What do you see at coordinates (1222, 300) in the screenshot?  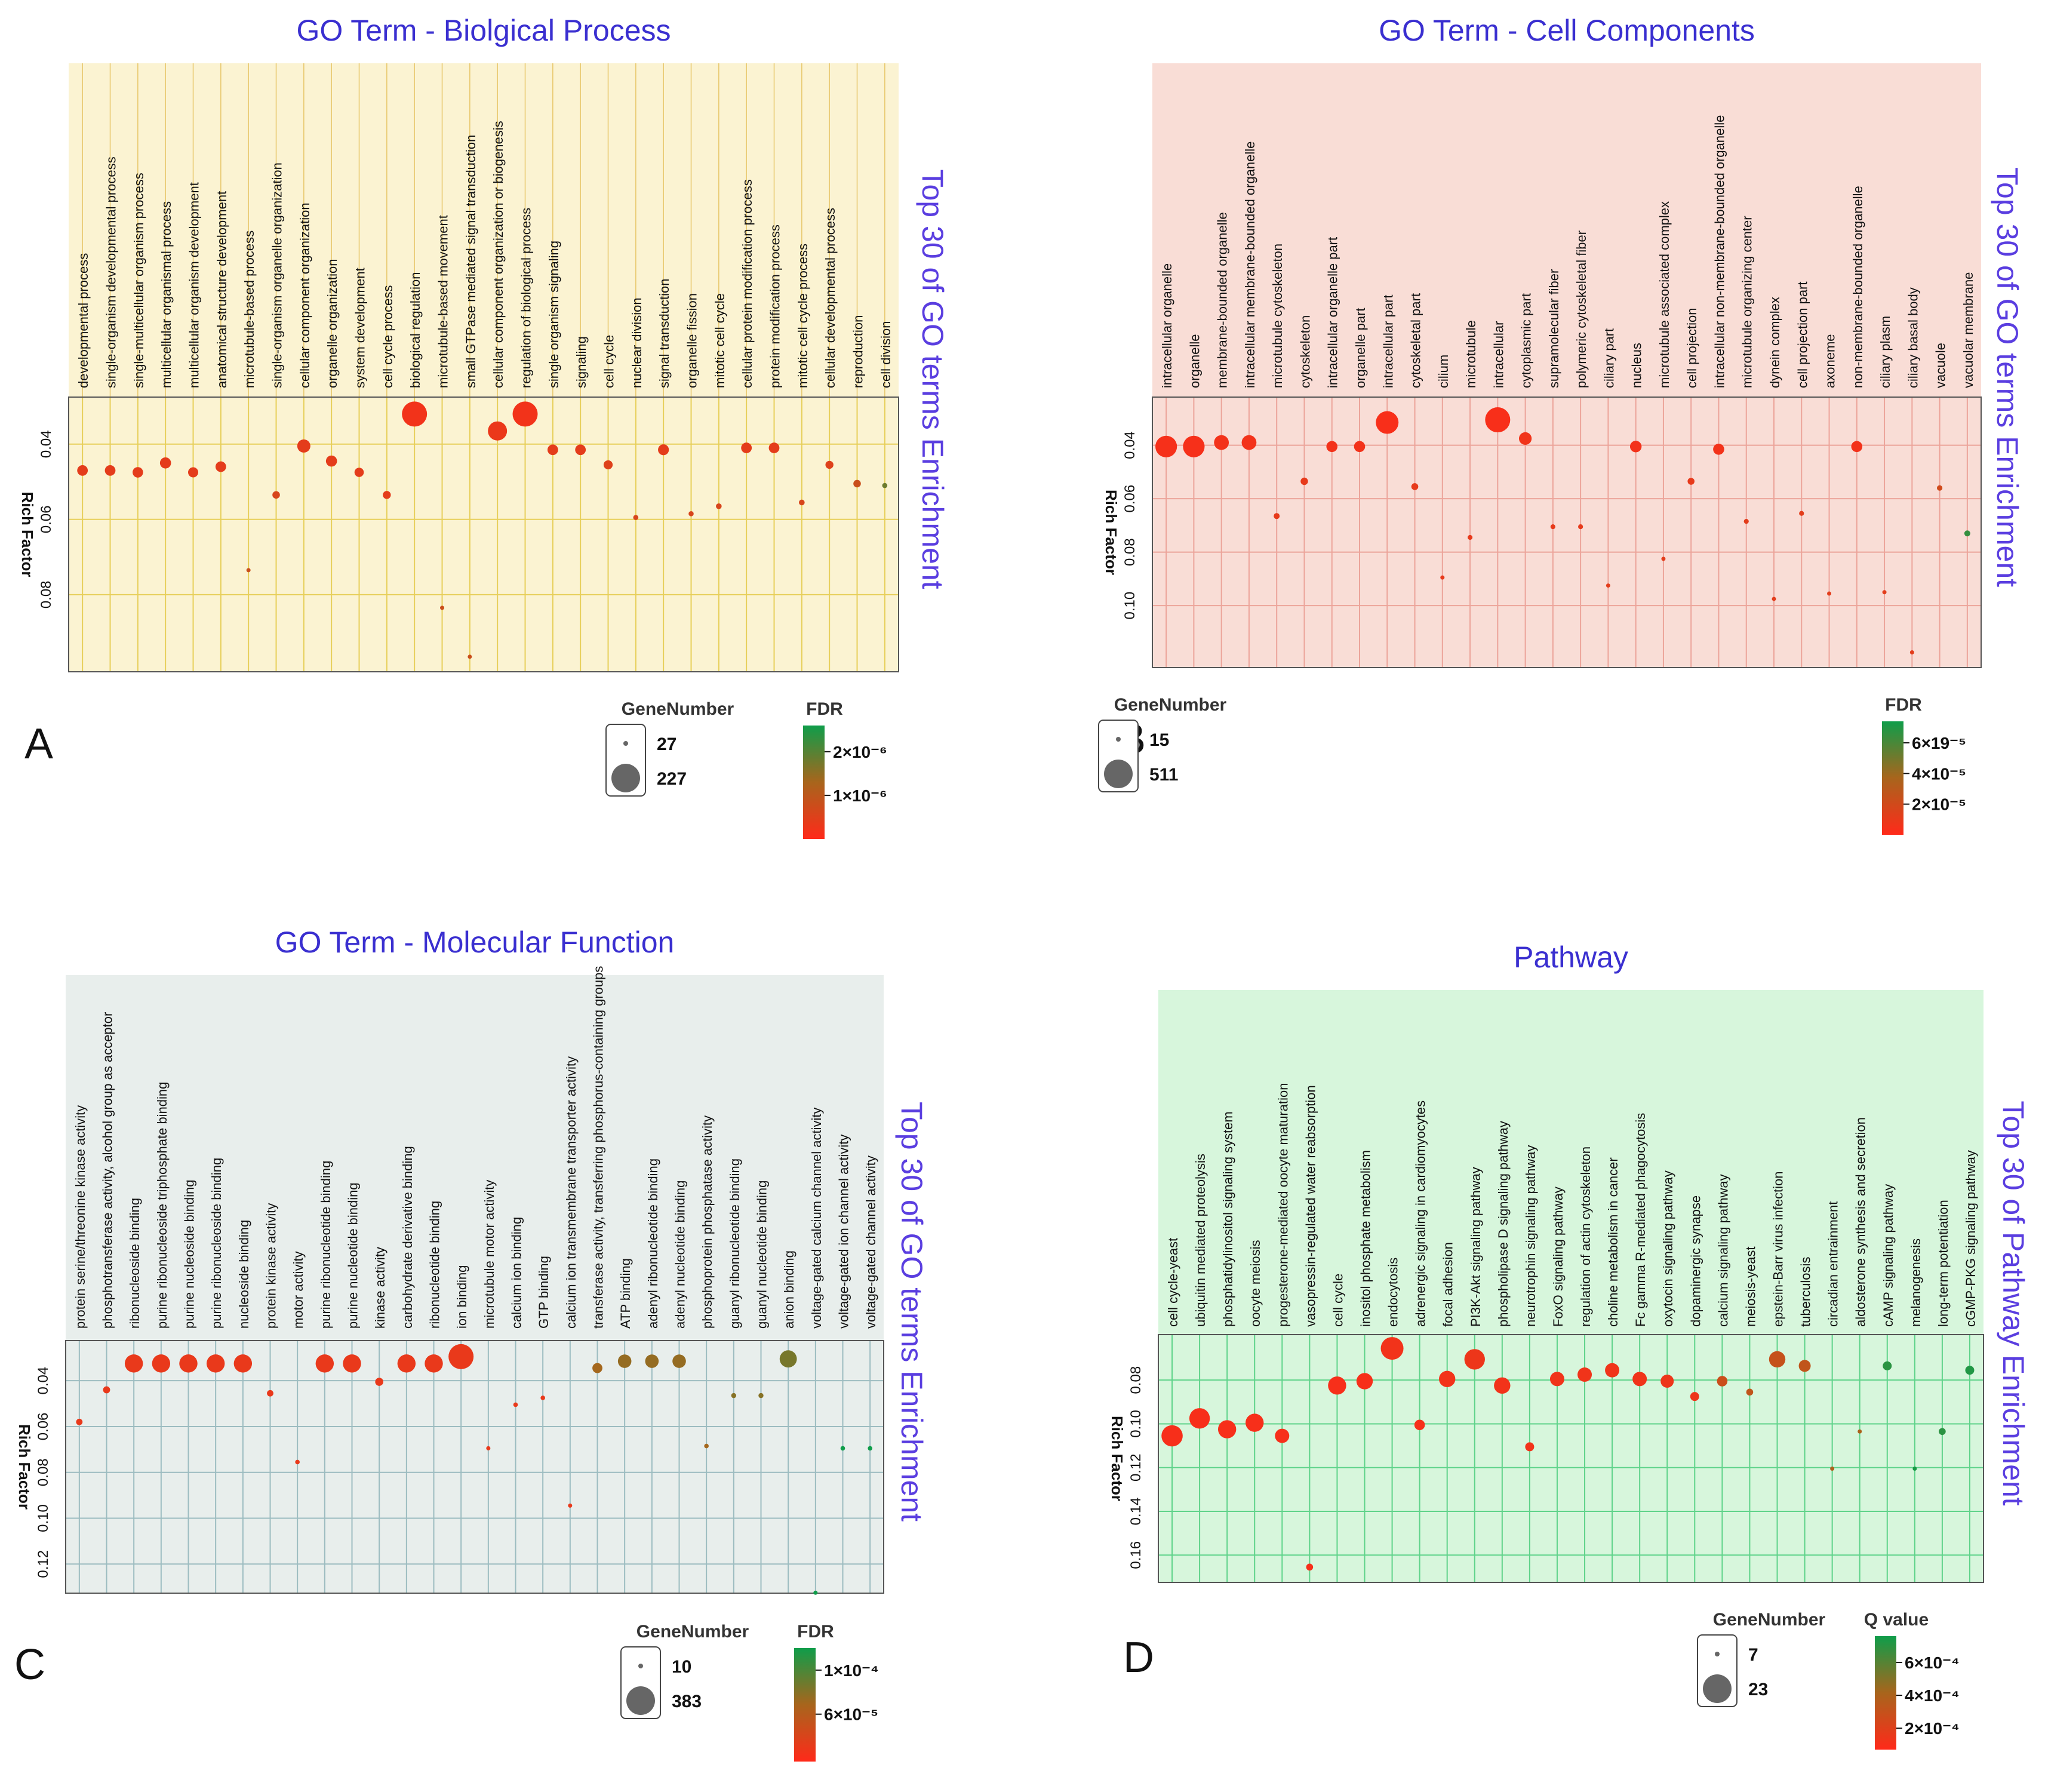 I see `category-label: membrane-bounded organelle` at bounding box center [1222, 300].